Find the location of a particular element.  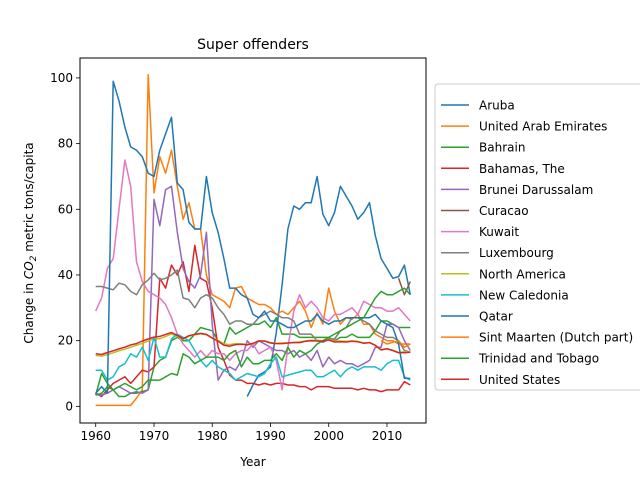

legend-label: New Caledonia is located at coordinates (524, 295).